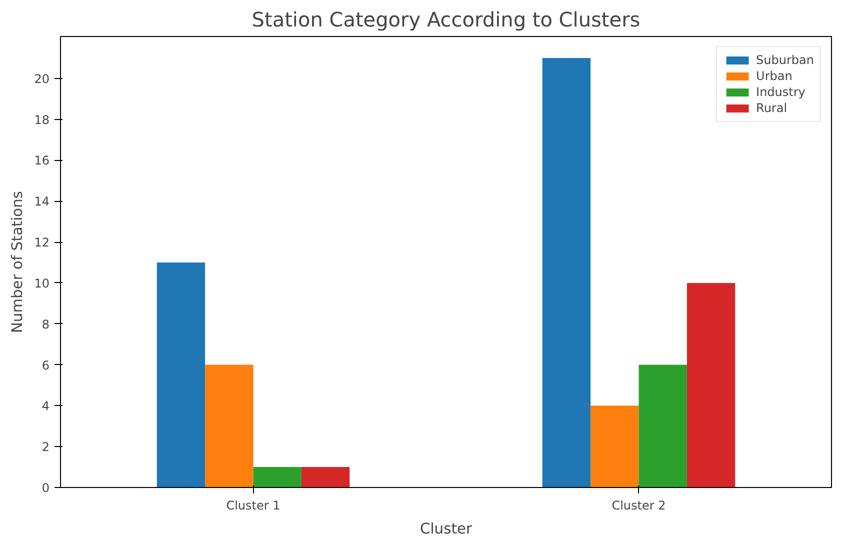 The image size is (841, 545). Describe the element at coordinates (781, 92) in the screenshot. I see `legend-label: Industry` at that location.